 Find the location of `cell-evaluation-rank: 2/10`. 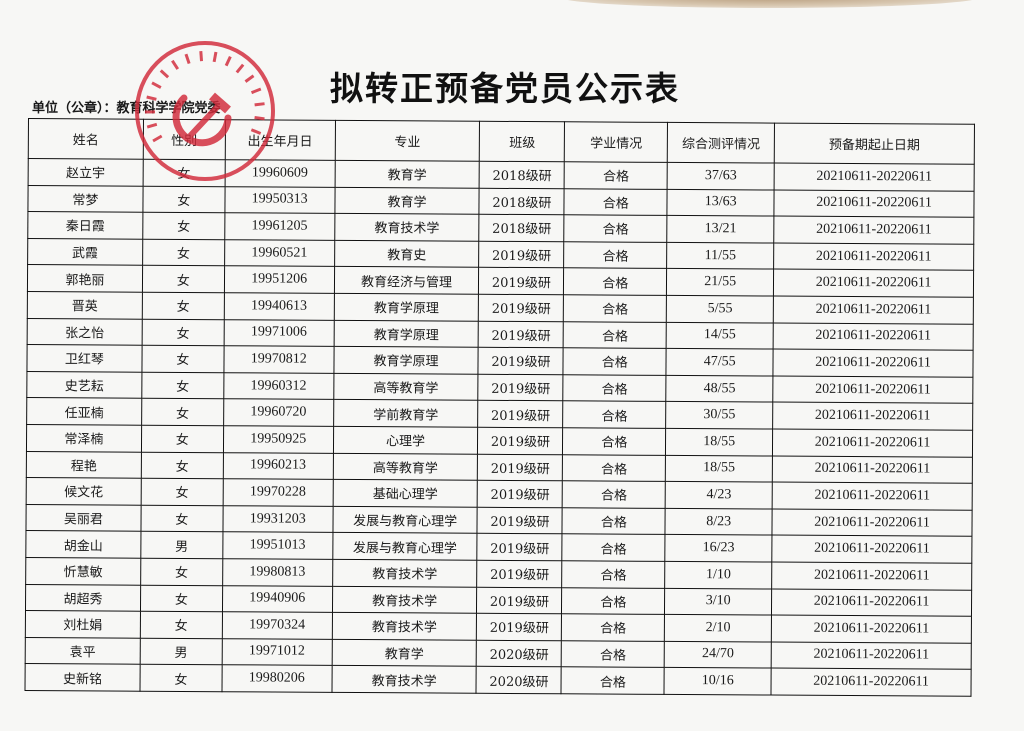

cell-evaluation-rank: 2/10 is located at coordinates (718, 628).